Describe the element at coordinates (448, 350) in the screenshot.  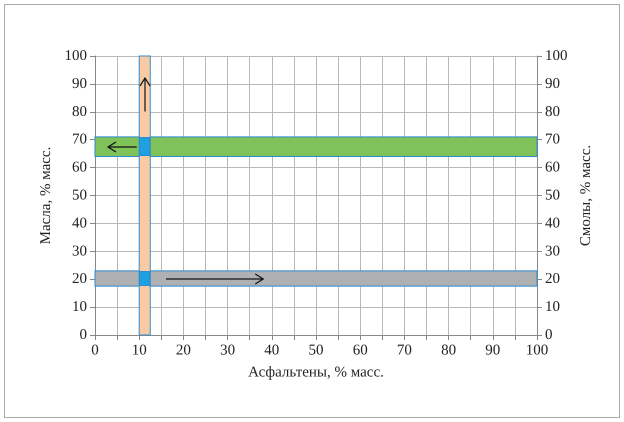
I see `x-tick-label: 80` at that location.